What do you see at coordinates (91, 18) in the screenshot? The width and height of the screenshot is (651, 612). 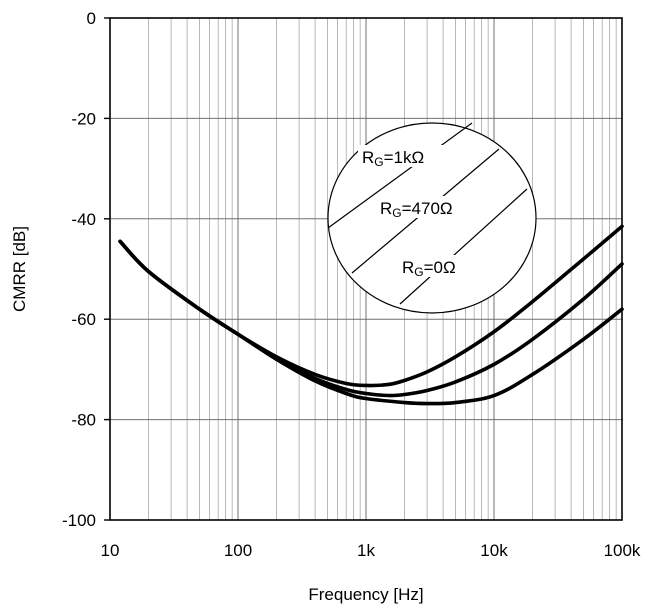 I see `y-tick-label: 0` at bounding box center [91, 18].